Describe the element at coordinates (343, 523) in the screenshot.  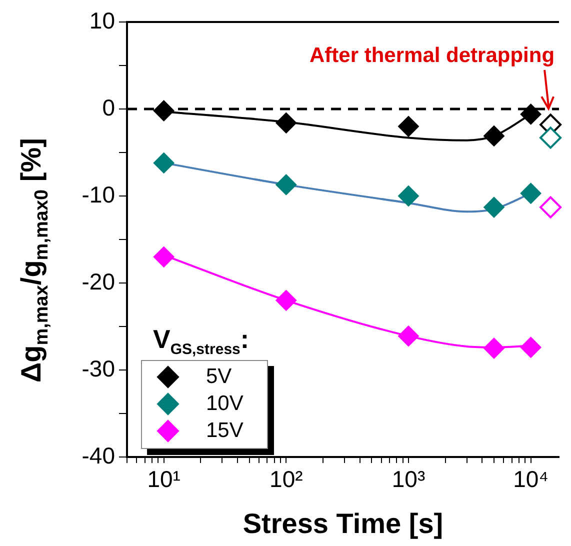
I see `x-axis-title: Stress Time [s]` at that location.